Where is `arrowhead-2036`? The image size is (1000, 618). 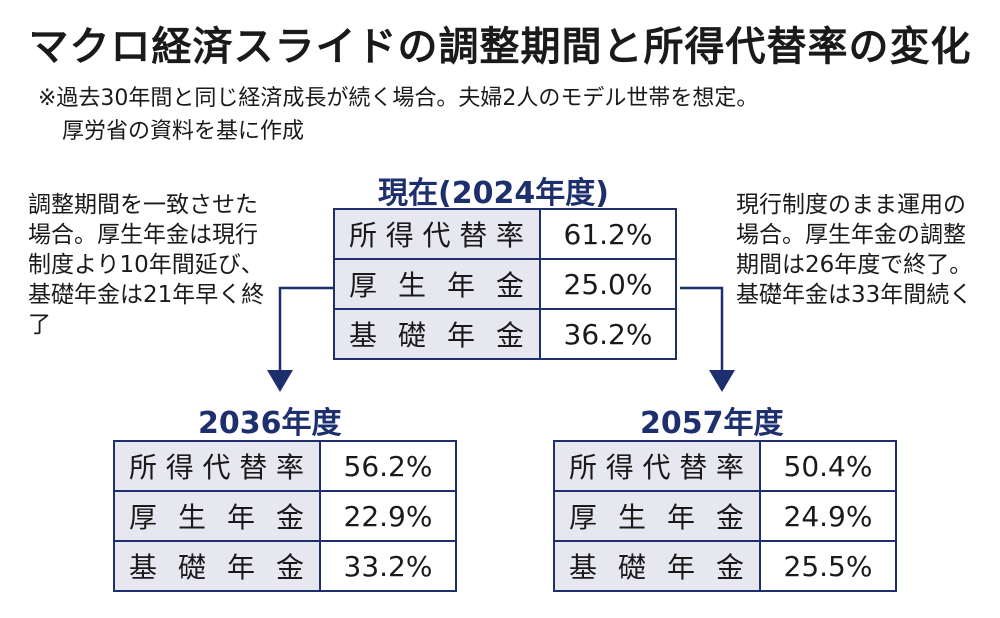 arrowhead-2036 is located at coordinates (280, 381).